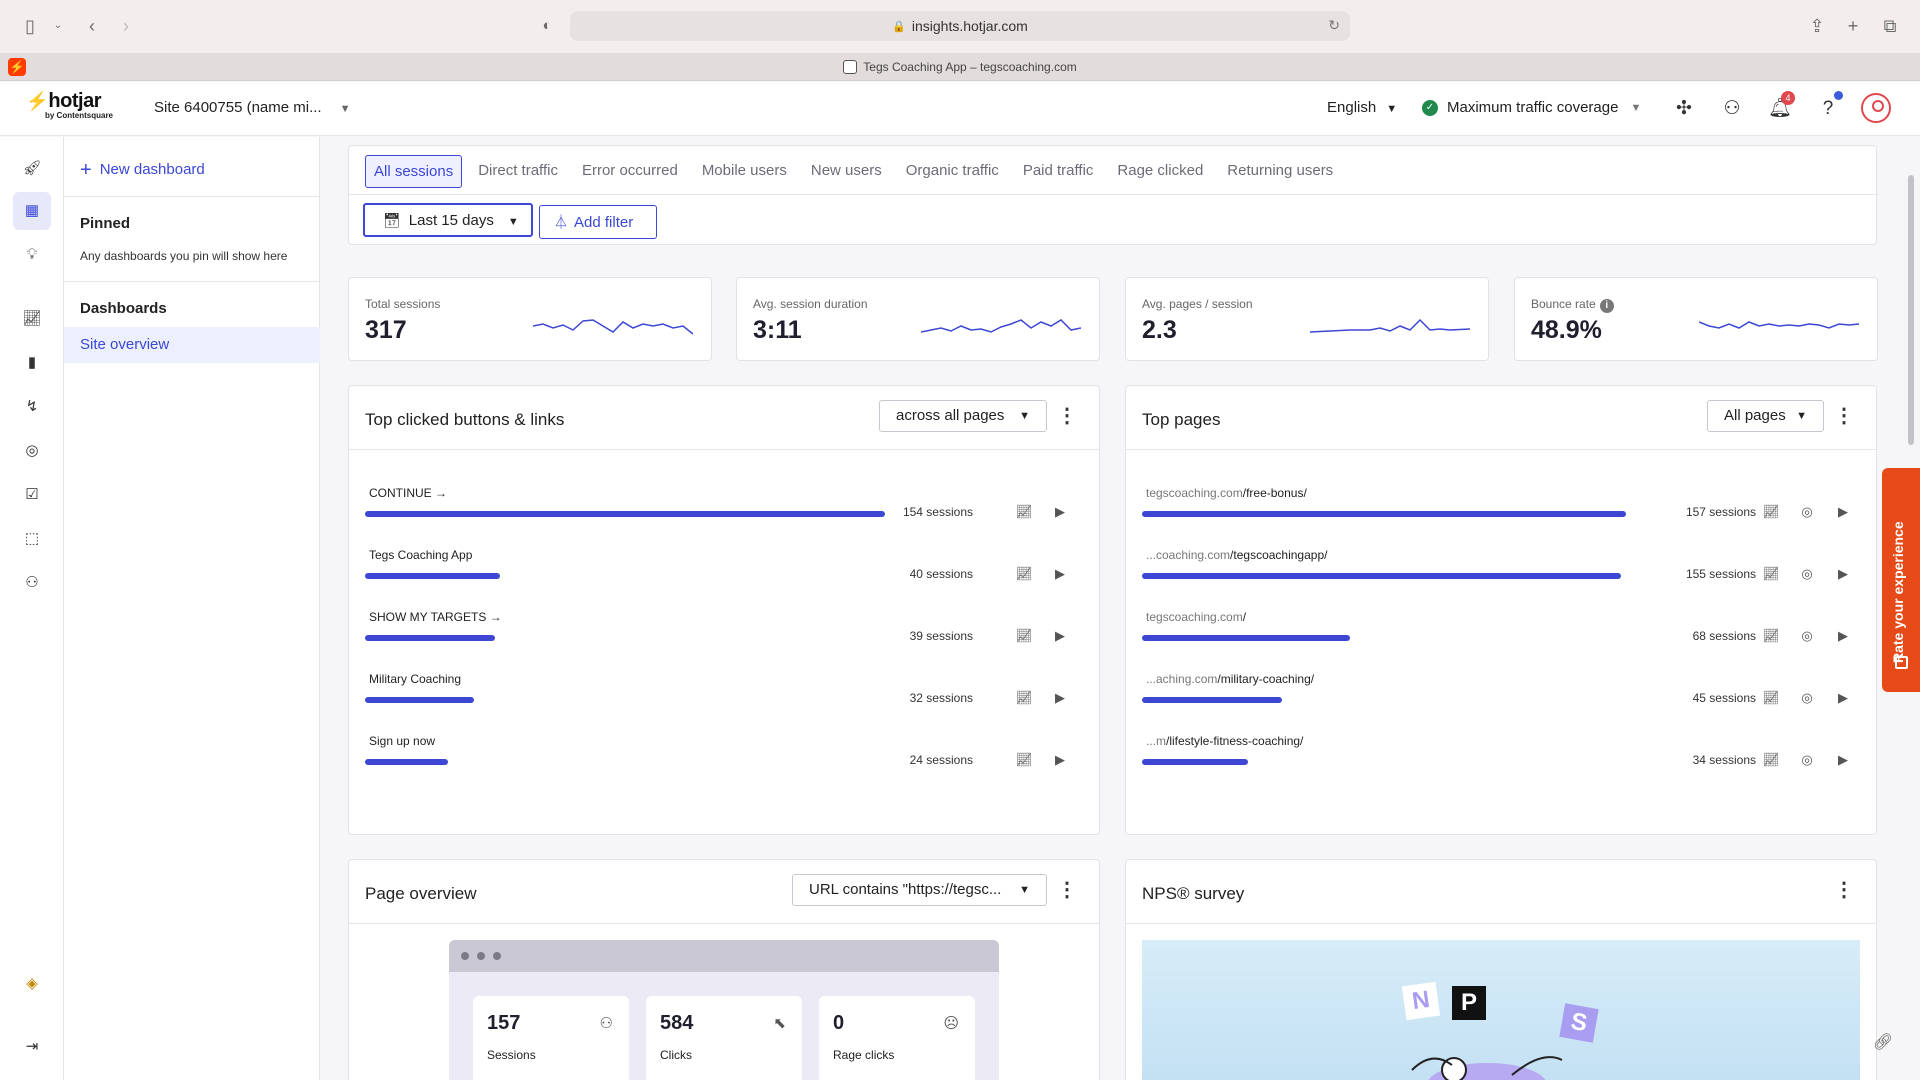  Describe the element at coordinates (448, 220) in the screenshot. I see `date-range-dropdown: 📅︎ Last 15 days ▼` at that location.